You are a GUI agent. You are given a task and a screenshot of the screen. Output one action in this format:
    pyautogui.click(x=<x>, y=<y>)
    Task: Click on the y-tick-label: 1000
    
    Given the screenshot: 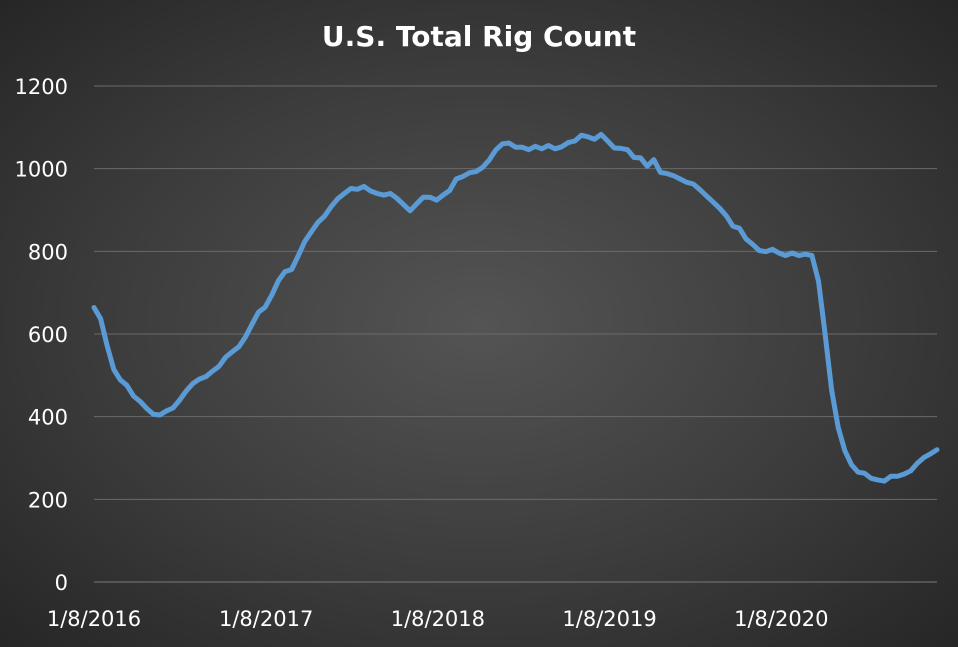 What is the action you would take?
    pyautogui.click(x=41, y=170)
    